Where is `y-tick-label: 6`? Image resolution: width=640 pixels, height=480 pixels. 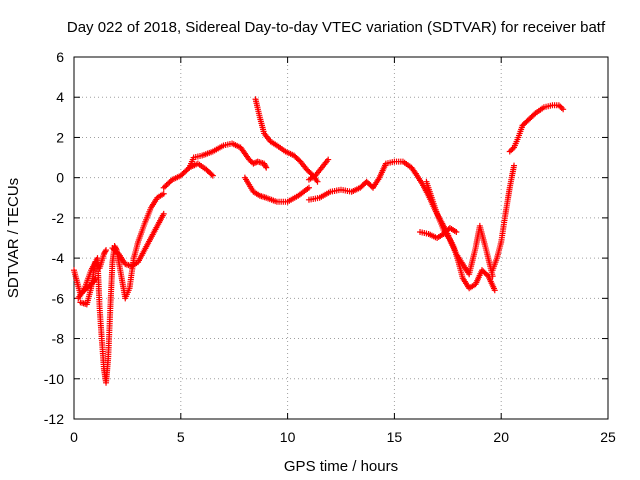
y-tick-label: 6 is located at coordinates (60, 57).